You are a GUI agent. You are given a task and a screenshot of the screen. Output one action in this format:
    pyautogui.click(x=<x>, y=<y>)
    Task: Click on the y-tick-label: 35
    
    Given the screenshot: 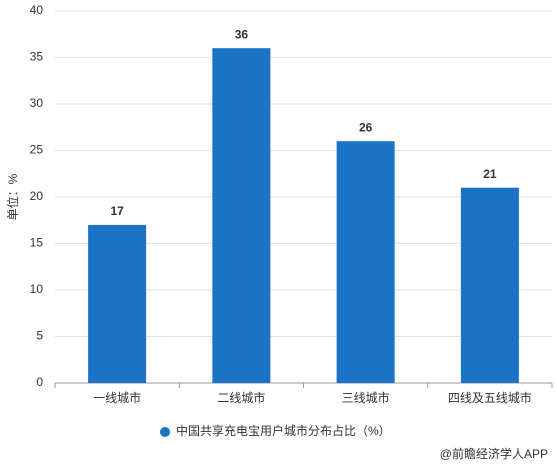 What is the action you would take?
    pyautogui.click(x=37, y=57)
    